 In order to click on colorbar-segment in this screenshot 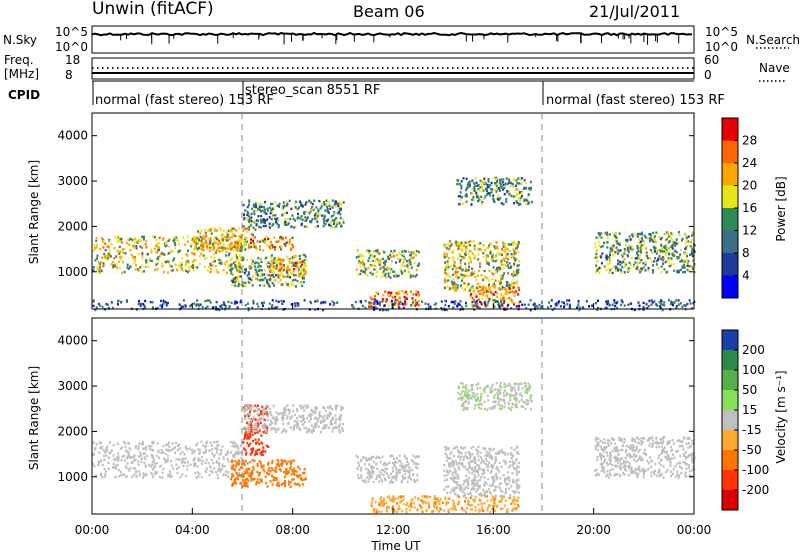, I will do `click(730, 242)`.